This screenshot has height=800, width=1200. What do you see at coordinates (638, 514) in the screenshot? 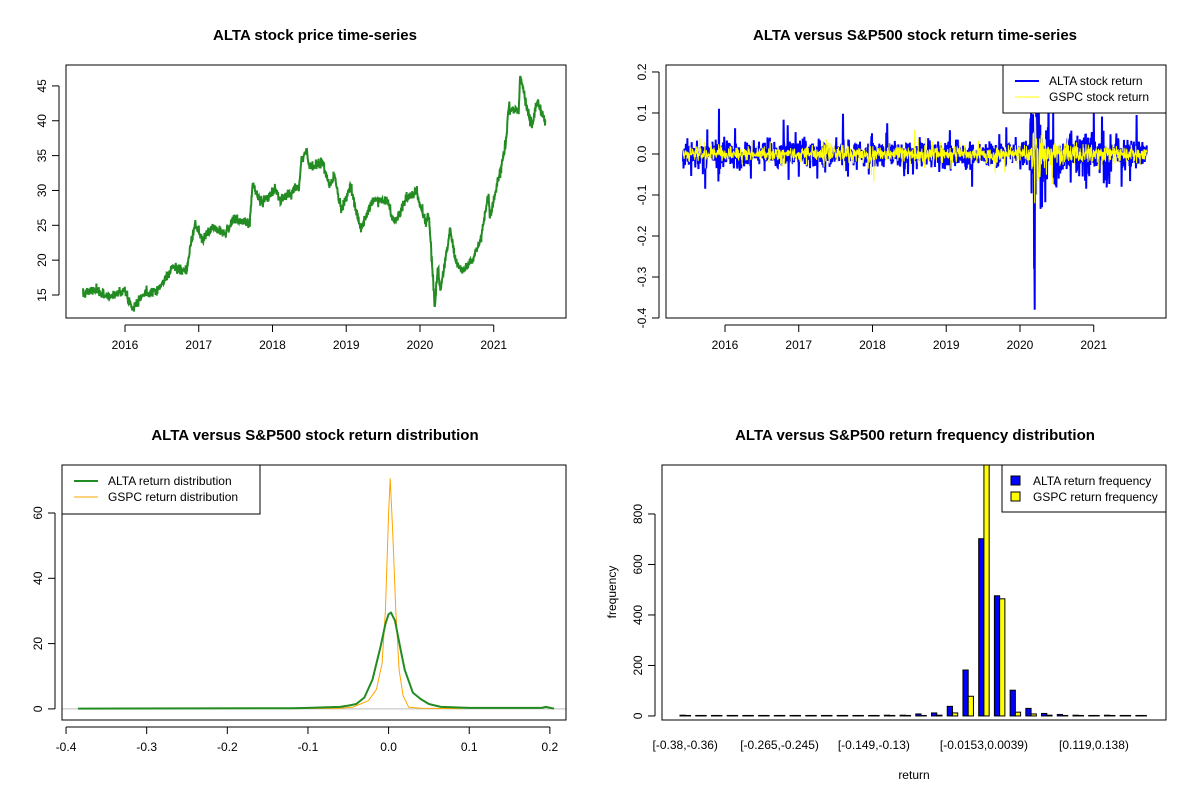
I see `y-tick-label: 800` at bounding box center [638, 514].